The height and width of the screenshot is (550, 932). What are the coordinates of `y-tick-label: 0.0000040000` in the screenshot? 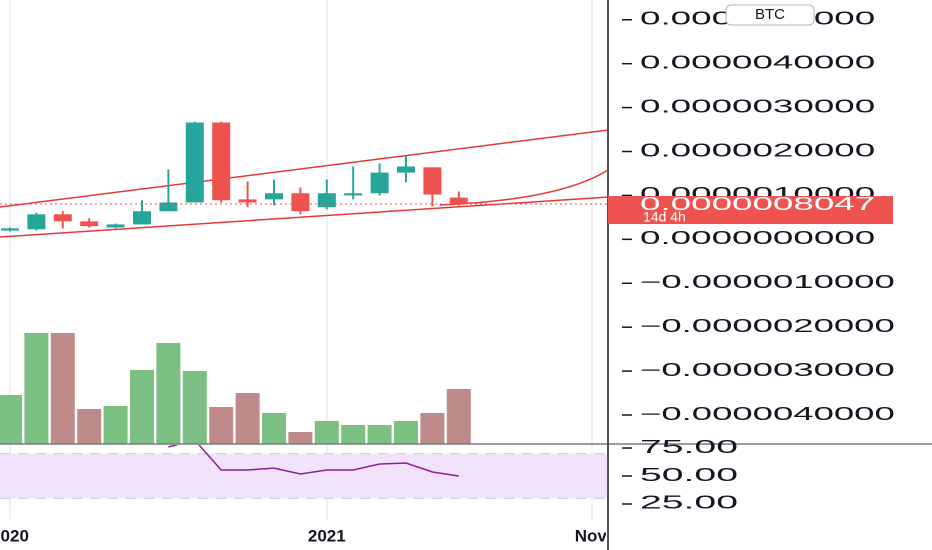 It's located at (757, 62).